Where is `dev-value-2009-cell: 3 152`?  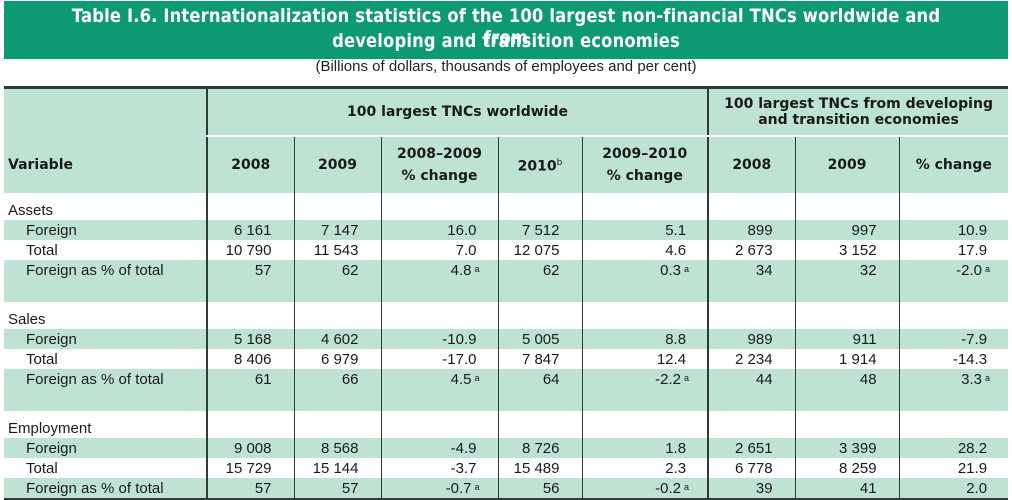
dev-value-2009-cell: 3 152 is located at coordinates (847, 250).